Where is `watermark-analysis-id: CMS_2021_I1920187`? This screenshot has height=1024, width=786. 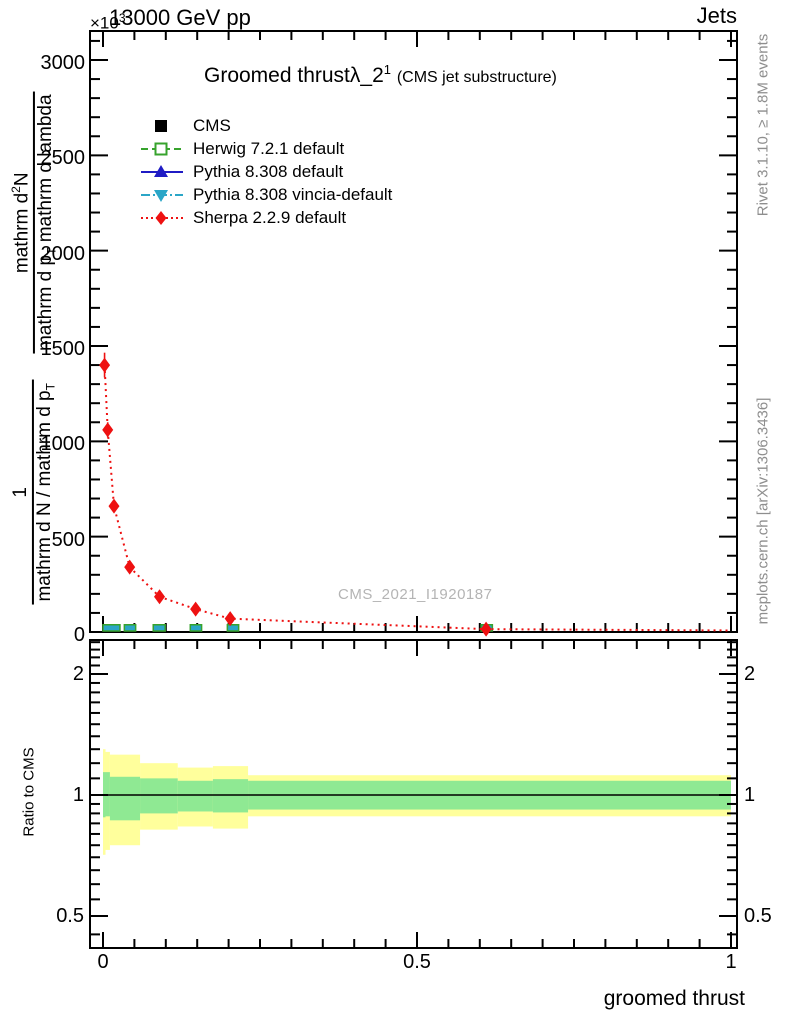 watermark-analysis-id: CMS_2021_I1920187 is located at coordinates (415, 594).